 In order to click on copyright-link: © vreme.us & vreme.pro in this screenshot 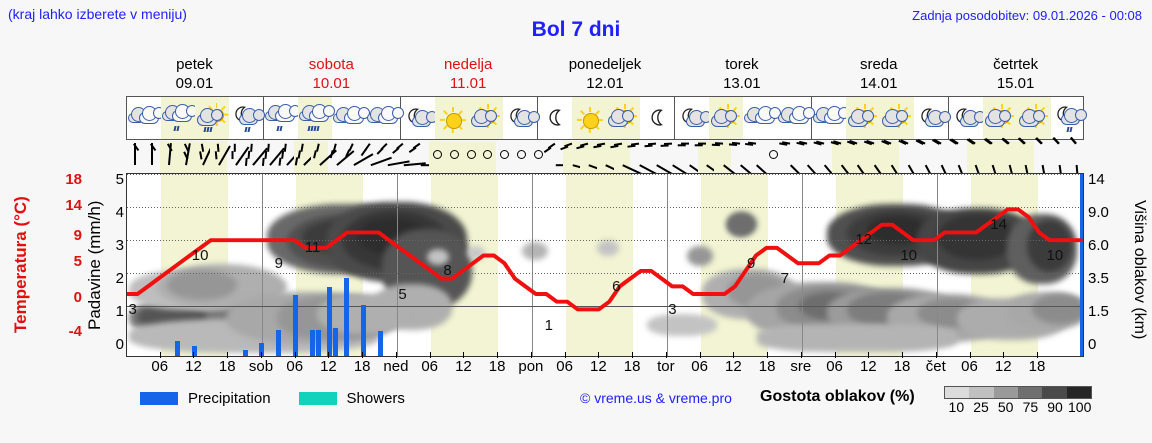, I will do `click(656, 398)`.